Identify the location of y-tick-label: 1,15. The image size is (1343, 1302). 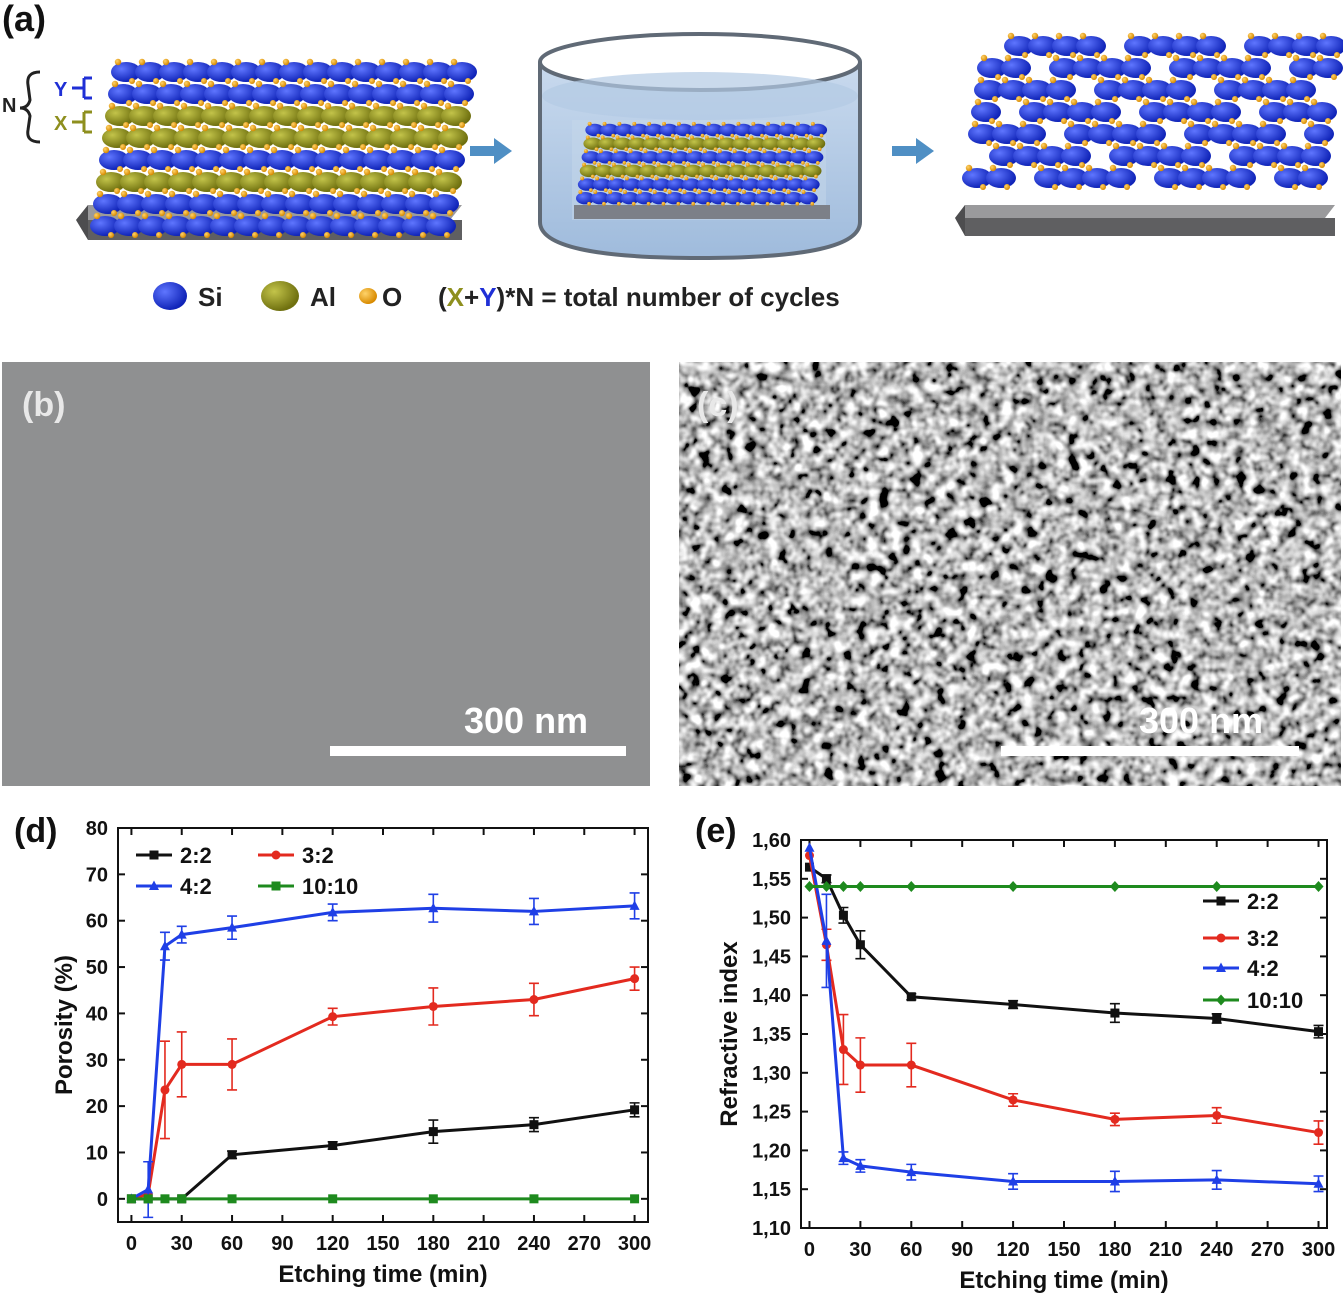
(771, 1190).